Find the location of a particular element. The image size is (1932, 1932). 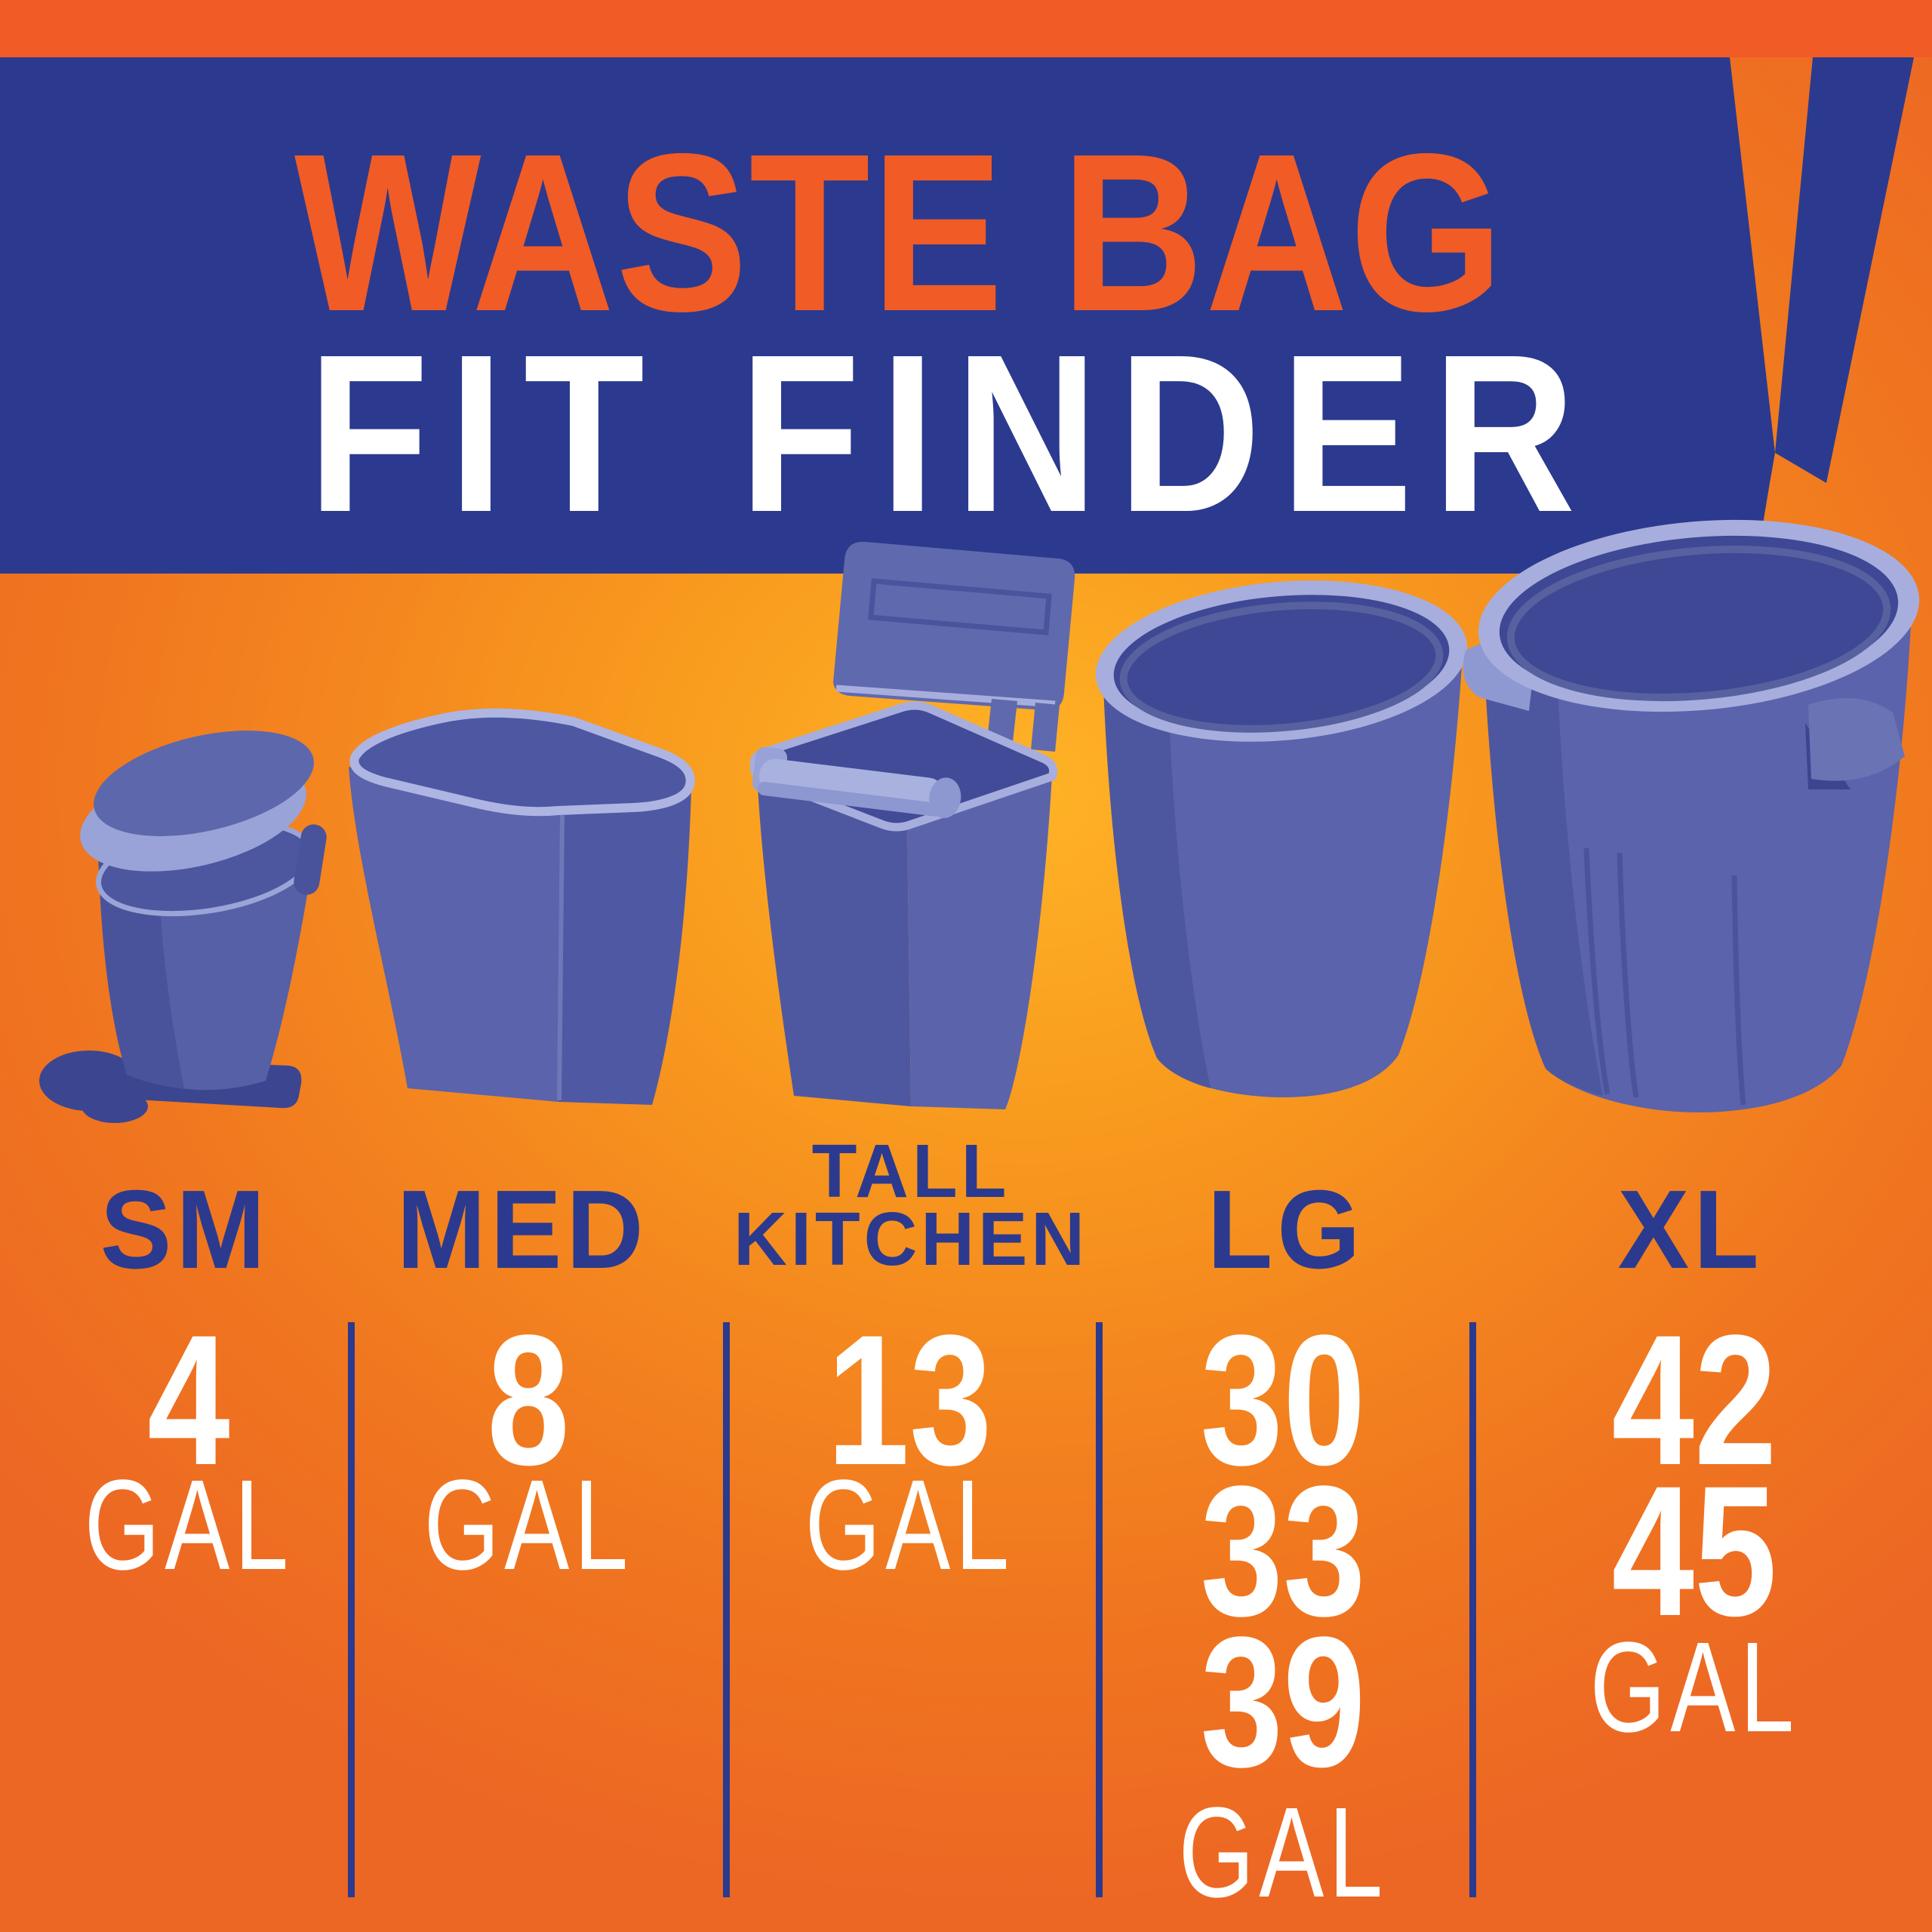

lg-gallons-unit: GAL is located at coordinates (1283, 1852).